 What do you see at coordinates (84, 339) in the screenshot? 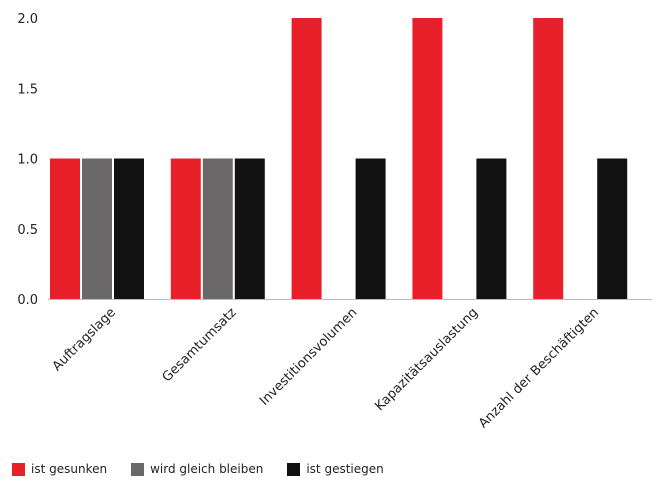
I see `x-tick-label: Auftragslage` at bounding box center [84, 339].